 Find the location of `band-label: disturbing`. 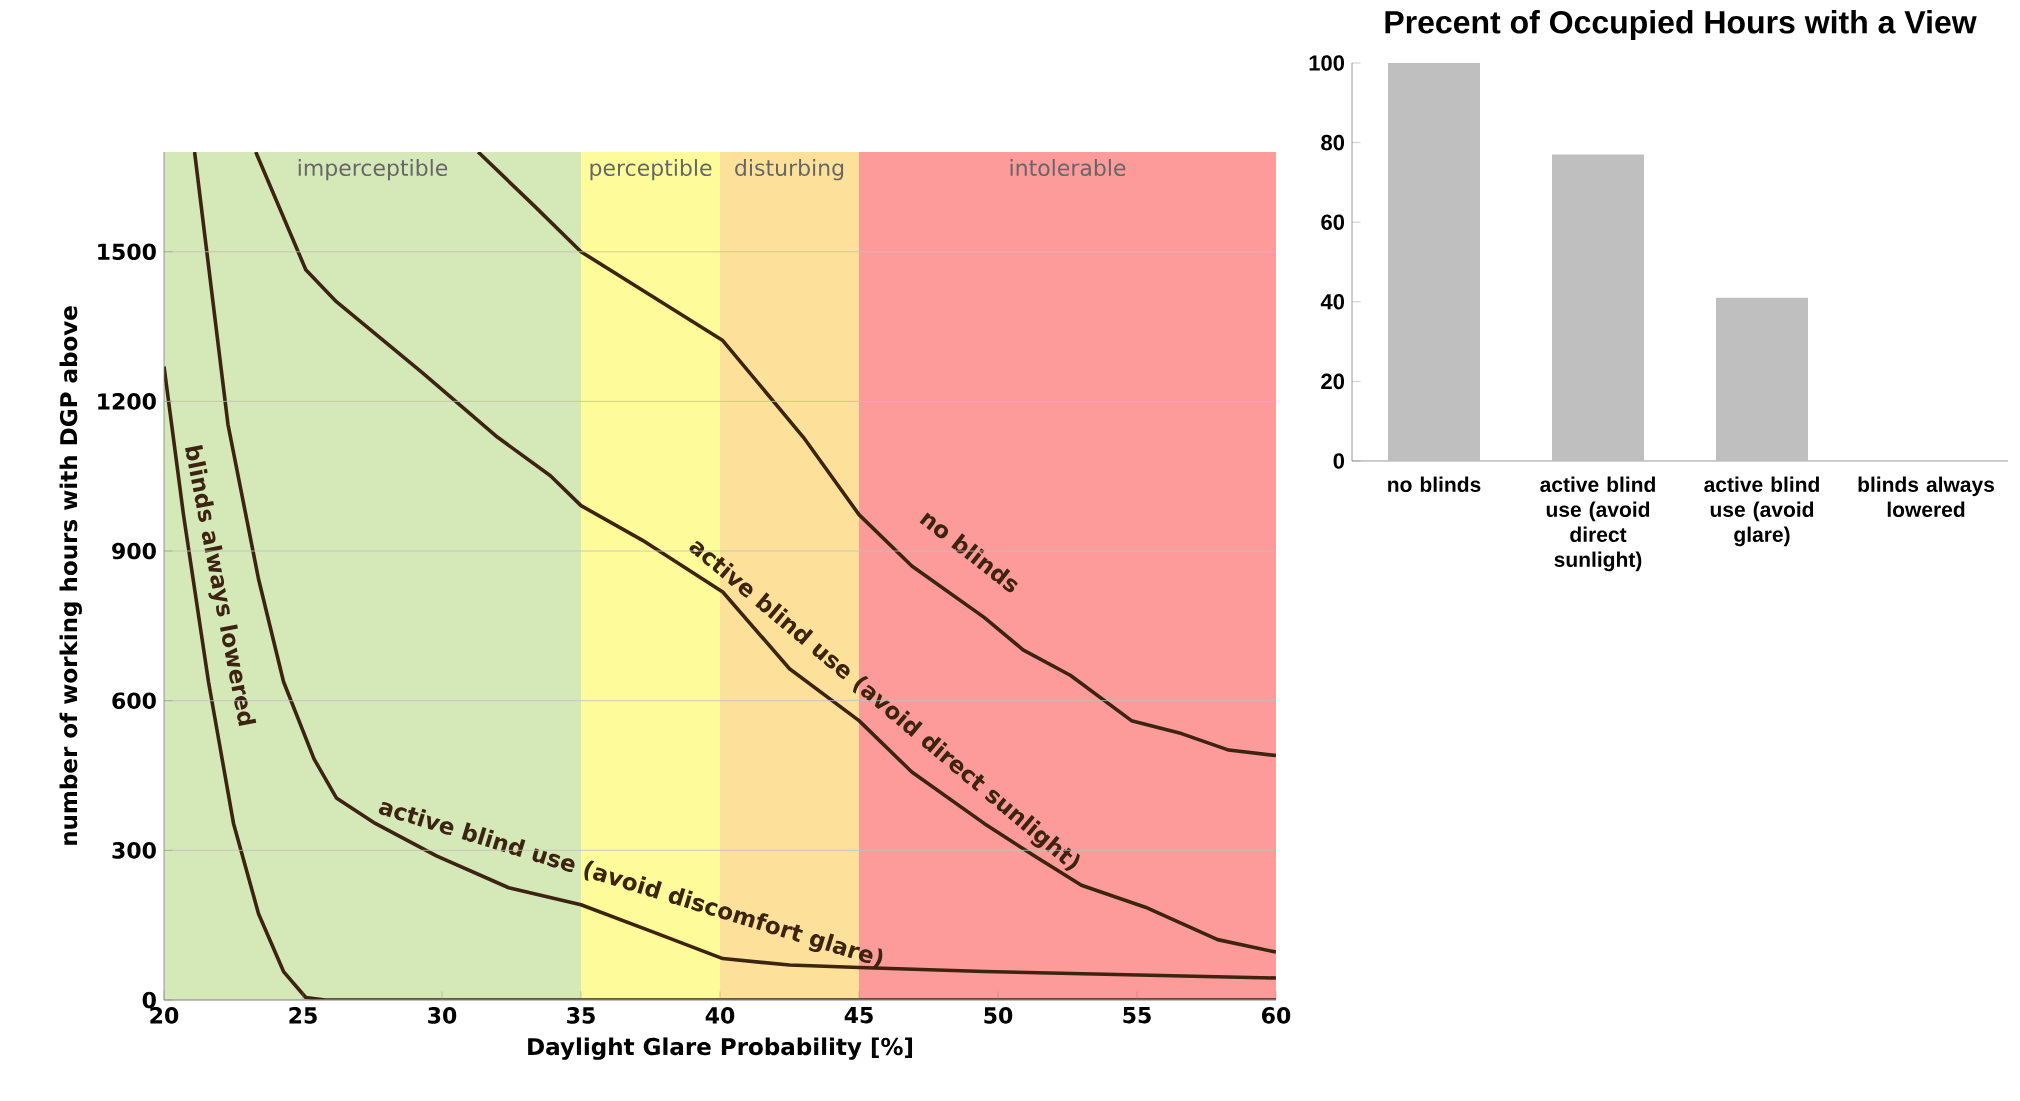

band-label: disturbing is located at coordinates (789, 170).